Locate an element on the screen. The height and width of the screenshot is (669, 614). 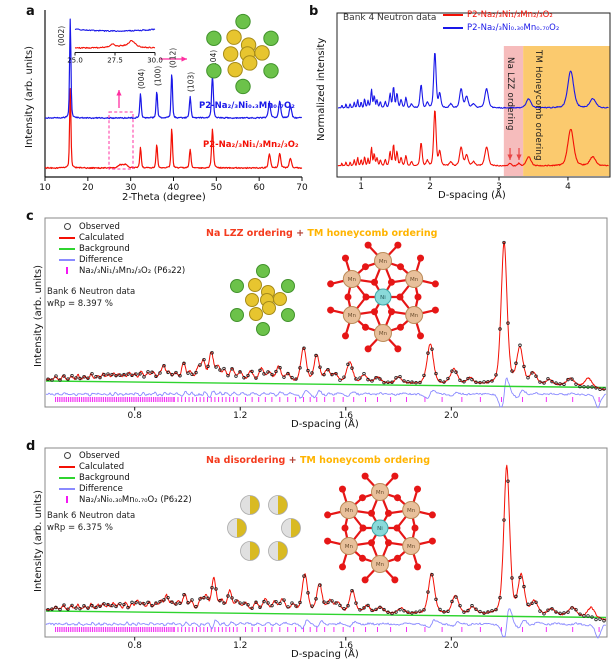
background-curve is located at coordinates (326, 614).